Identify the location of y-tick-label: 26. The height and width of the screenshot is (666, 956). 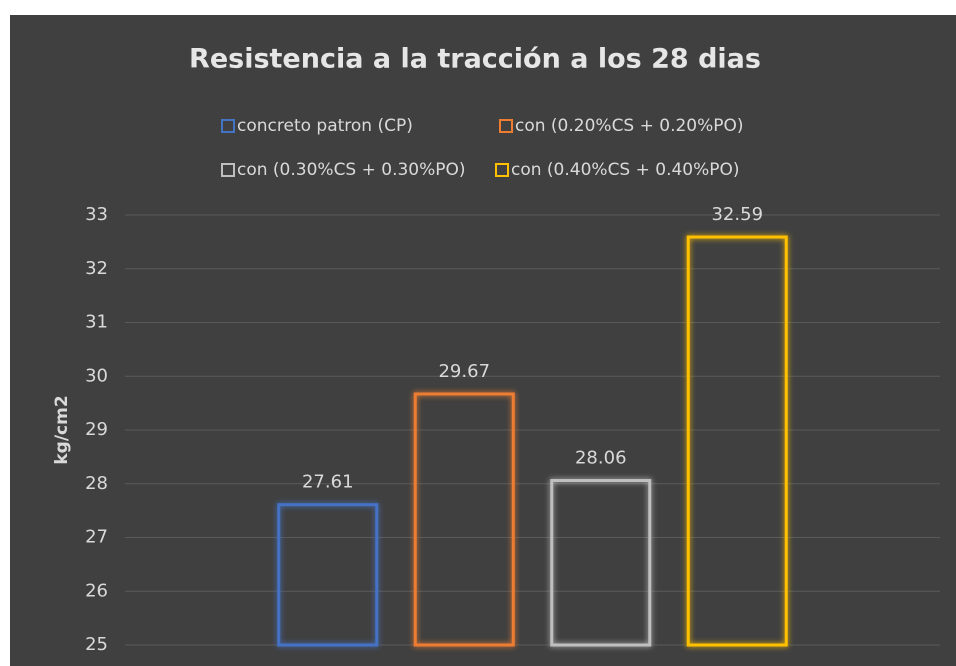
(96, 590).